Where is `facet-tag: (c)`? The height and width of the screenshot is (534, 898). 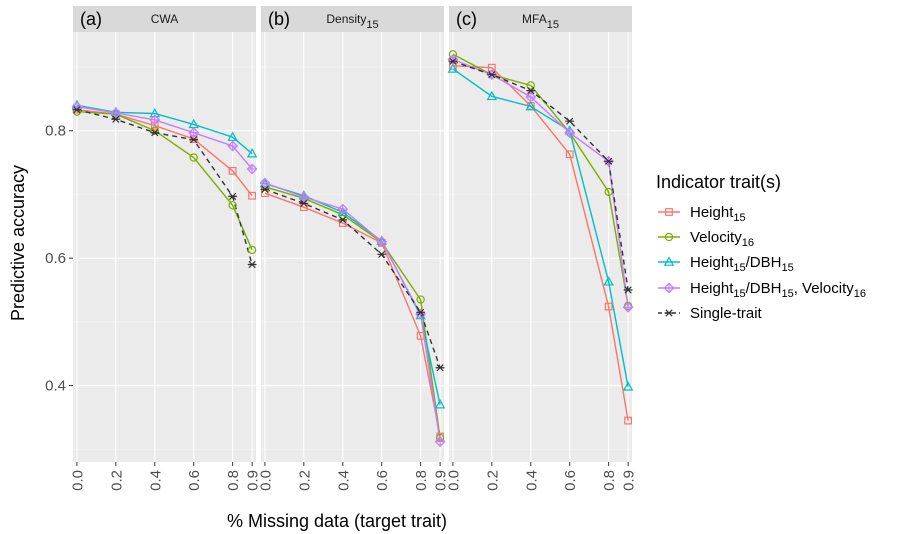 facet-tag: (c) is located at coordinates (466, 19).